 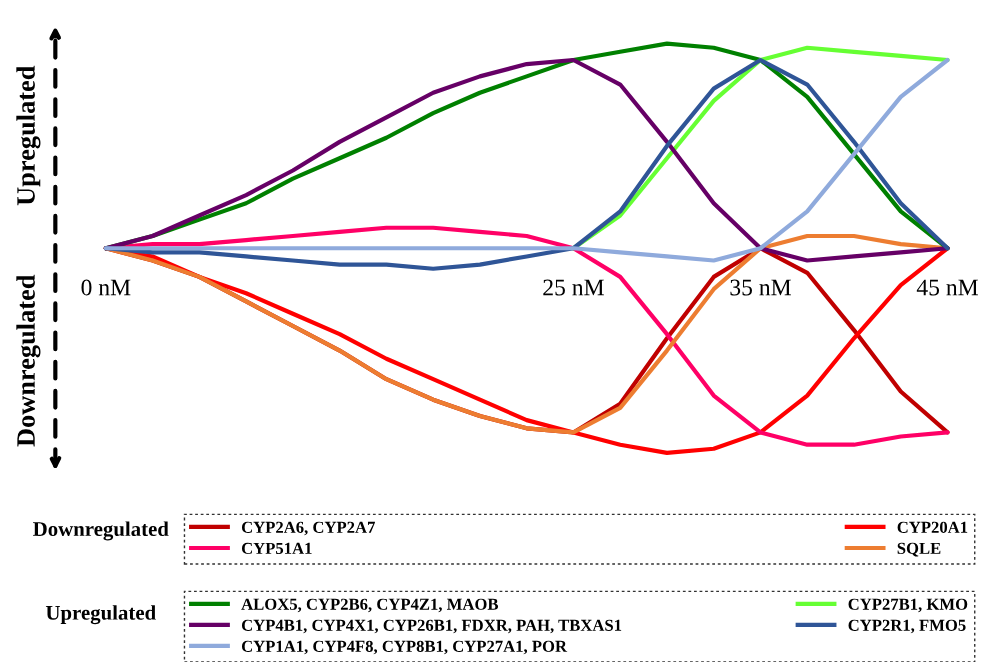 What do you see at coordinates (919, 549) in the screenshot?
I see `legend-label: SQLE` at bounding box center [919, 549].